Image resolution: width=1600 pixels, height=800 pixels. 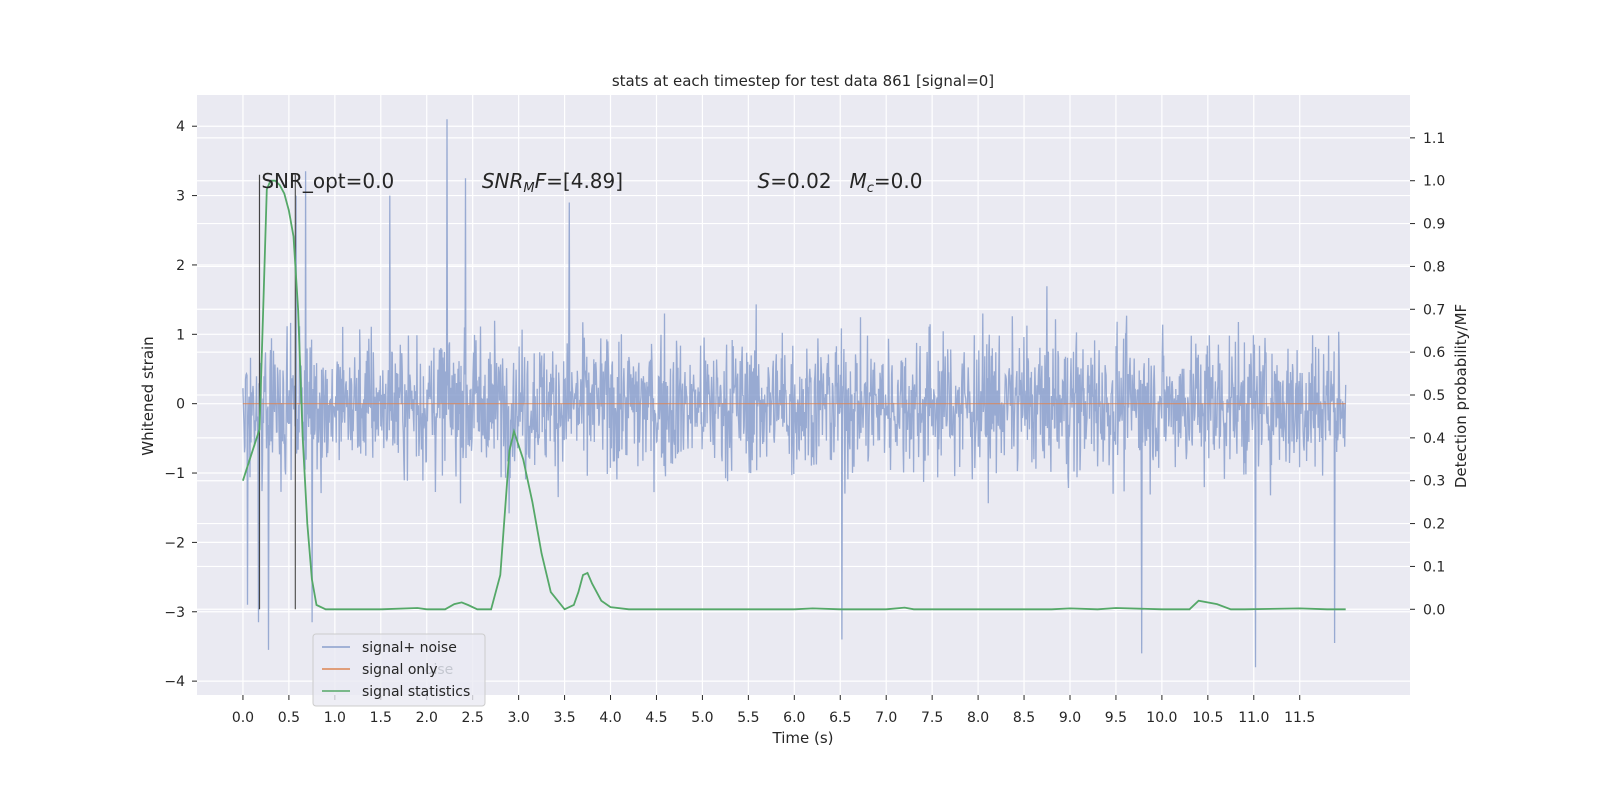 I want to click on x-tick-label: 10.5, so click(x=1207, y=718).